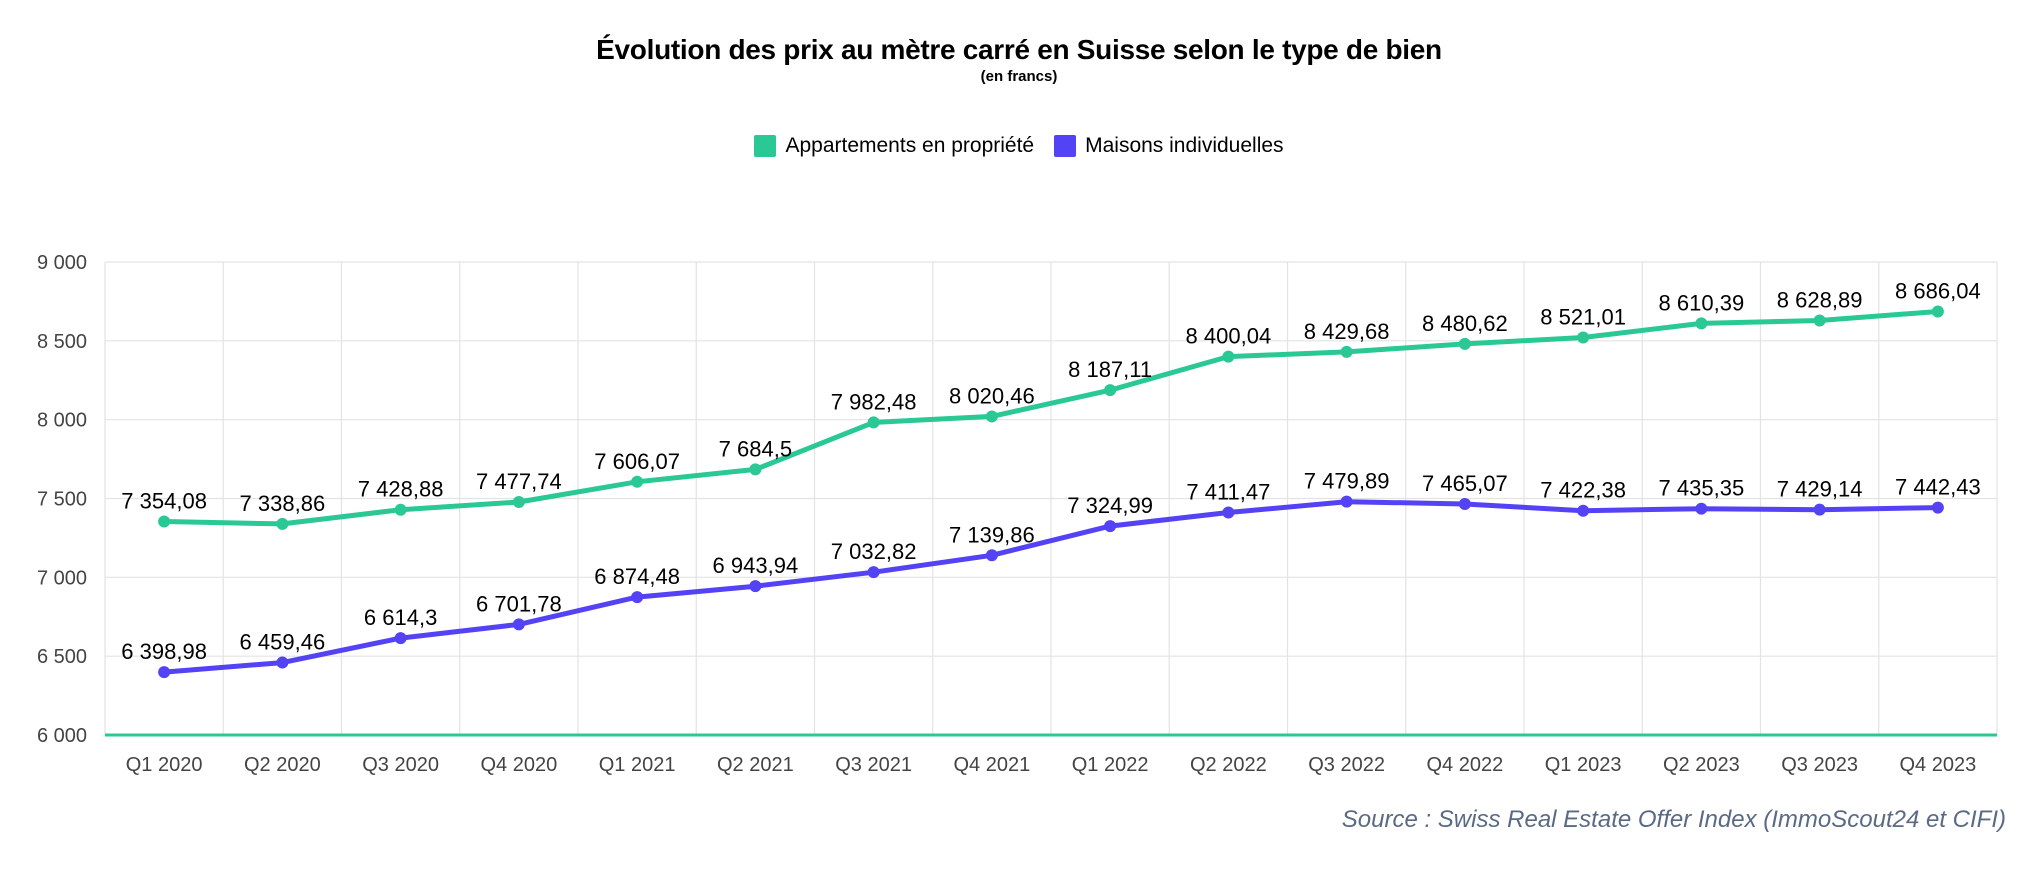 The height and width of the screenshot is (874, 2038). Describe the element at coordinates (1110, 505) in the screenshot. I see `data-label: 7 324,99` at that location.